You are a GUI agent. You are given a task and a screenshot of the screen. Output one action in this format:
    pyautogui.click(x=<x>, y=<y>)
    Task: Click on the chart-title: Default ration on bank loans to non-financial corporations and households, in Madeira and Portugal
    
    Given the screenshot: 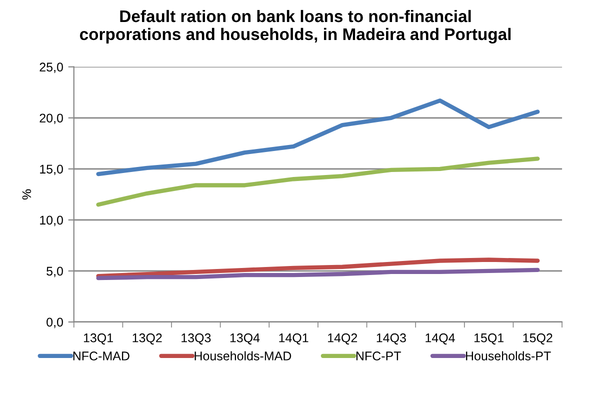 What is the action you would take?
    pyautogui.click(x=295, y=27)
    